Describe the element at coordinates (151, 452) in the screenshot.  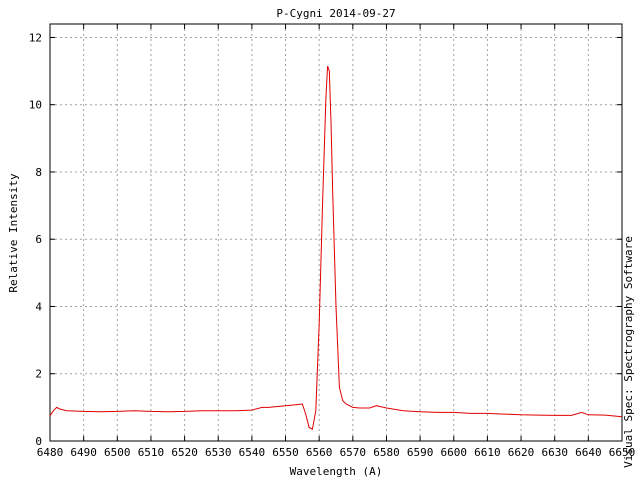
I see `x-tick-label: 6510` at that location.